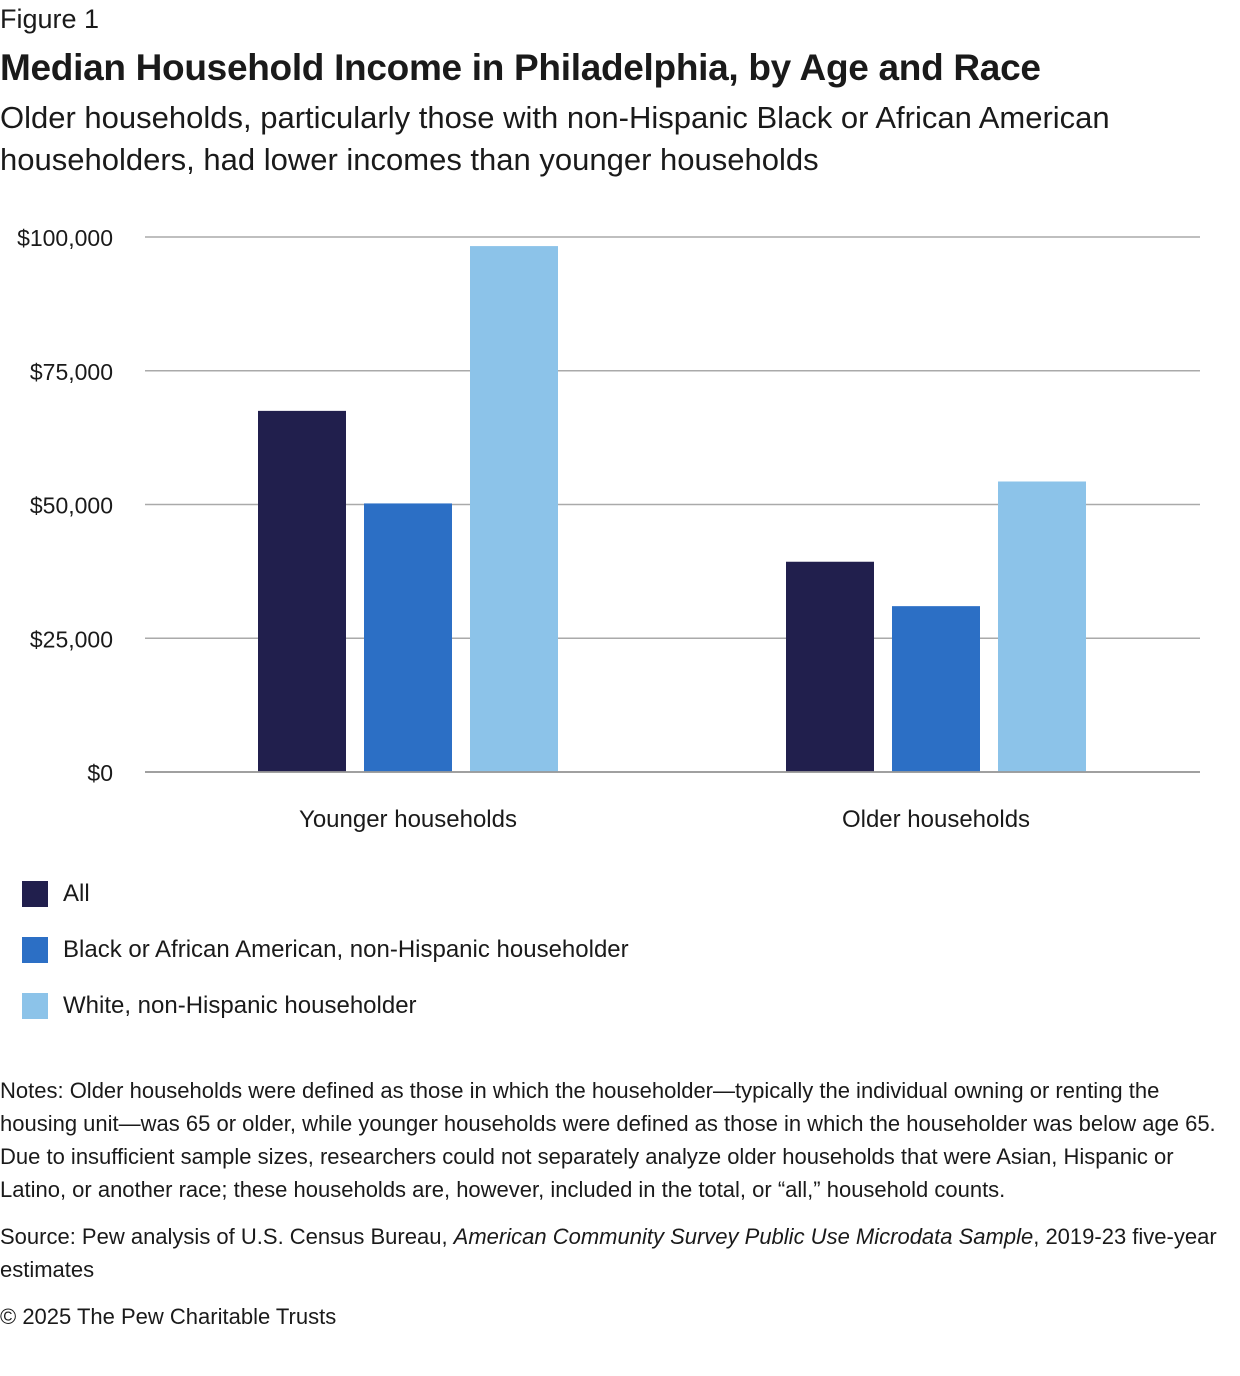 The image size is (1240, 1376). I want to click on legend-swatch-black, so click(35, 950).